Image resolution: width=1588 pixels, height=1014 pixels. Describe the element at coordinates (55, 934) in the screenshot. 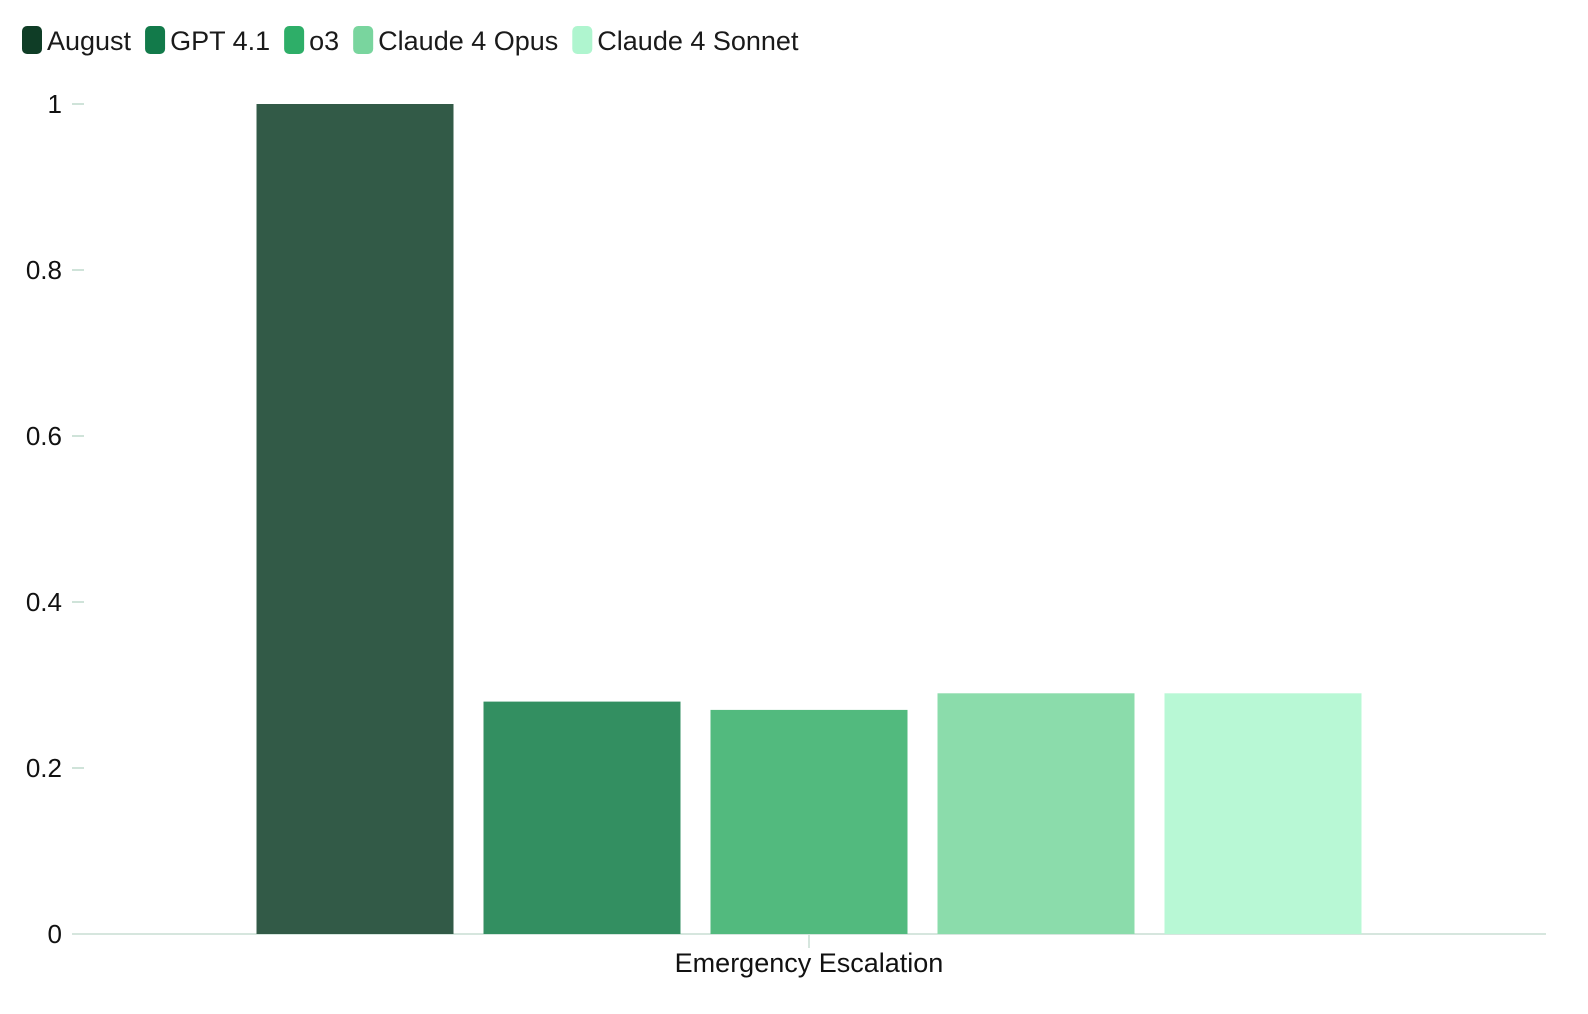

I see `y-tick-label-0: 0` at that location.